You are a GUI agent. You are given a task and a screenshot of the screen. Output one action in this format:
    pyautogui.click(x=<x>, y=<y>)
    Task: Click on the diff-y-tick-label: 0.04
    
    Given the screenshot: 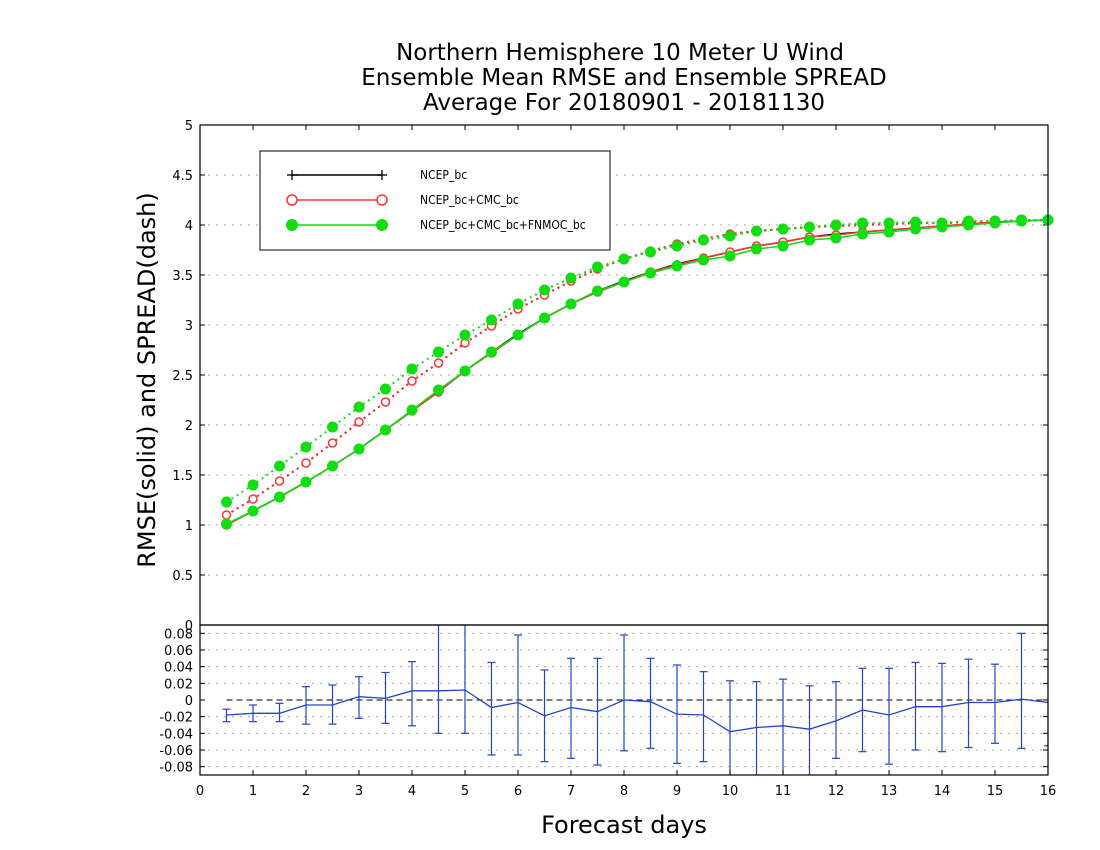 What is the action you would take?
    pyautogui.click(x=178, y=668)
    